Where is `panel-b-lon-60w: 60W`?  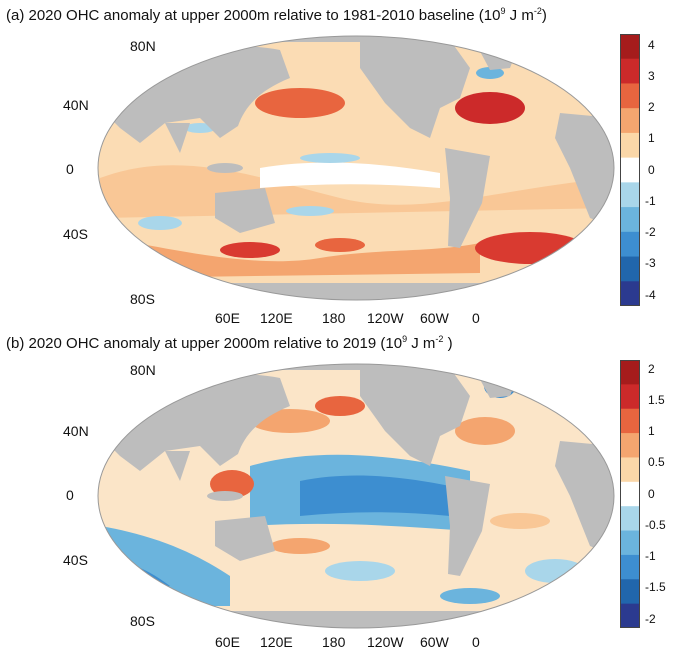 panel-b-lon-60w: 60W is located at coordinates (434, 642).